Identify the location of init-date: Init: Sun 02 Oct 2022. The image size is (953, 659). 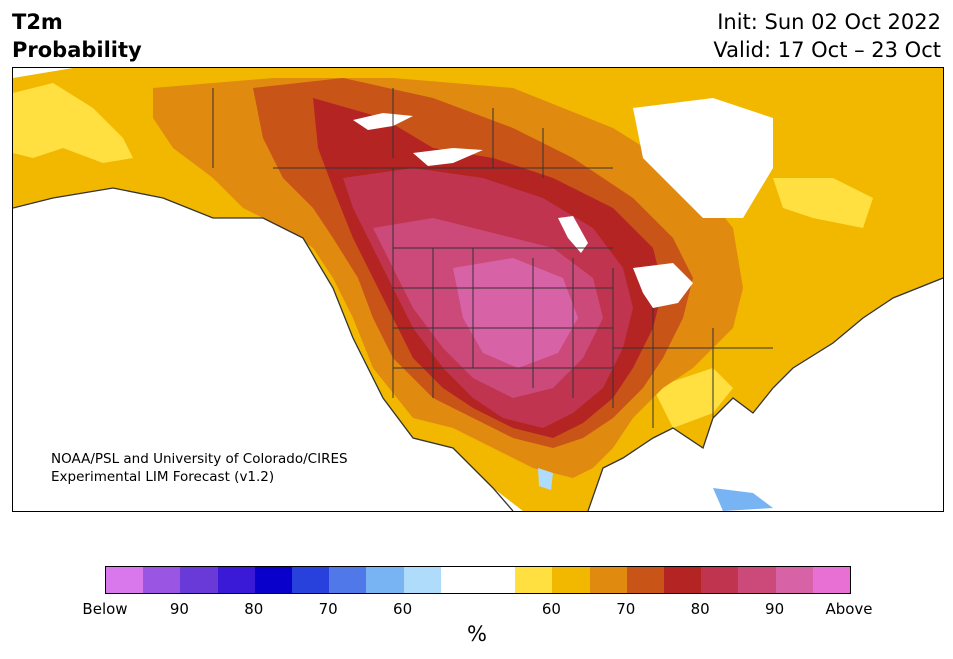
(829, 22).